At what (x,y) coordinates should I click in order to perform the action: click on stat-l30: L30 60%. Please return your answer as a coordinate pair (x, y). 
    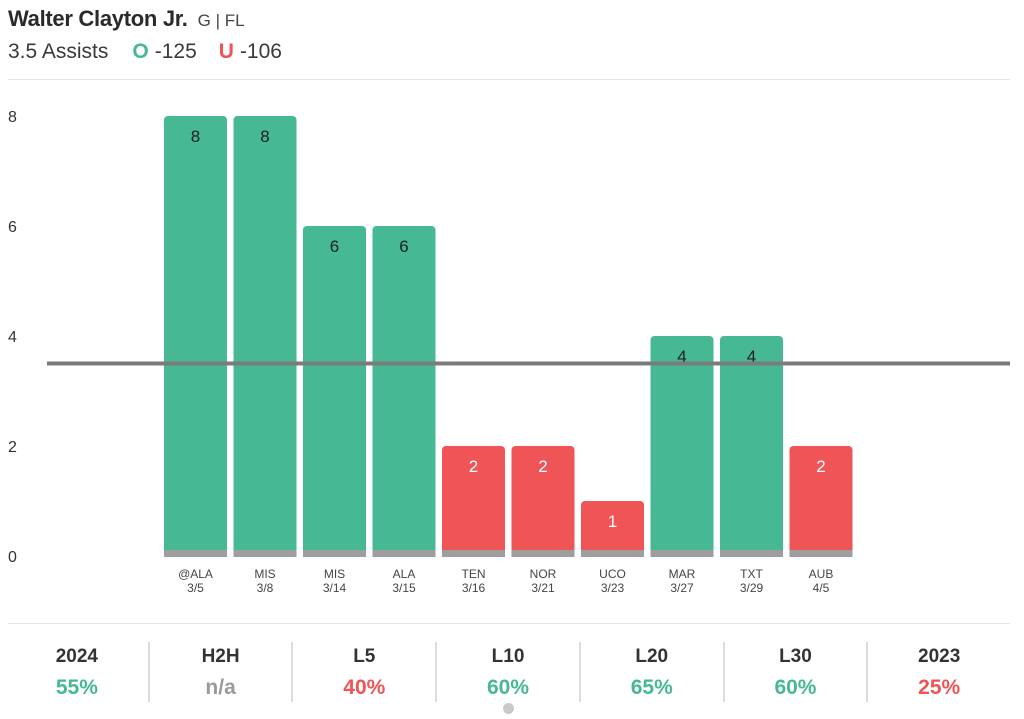
    Looking at the image, I should click on (794, 672).